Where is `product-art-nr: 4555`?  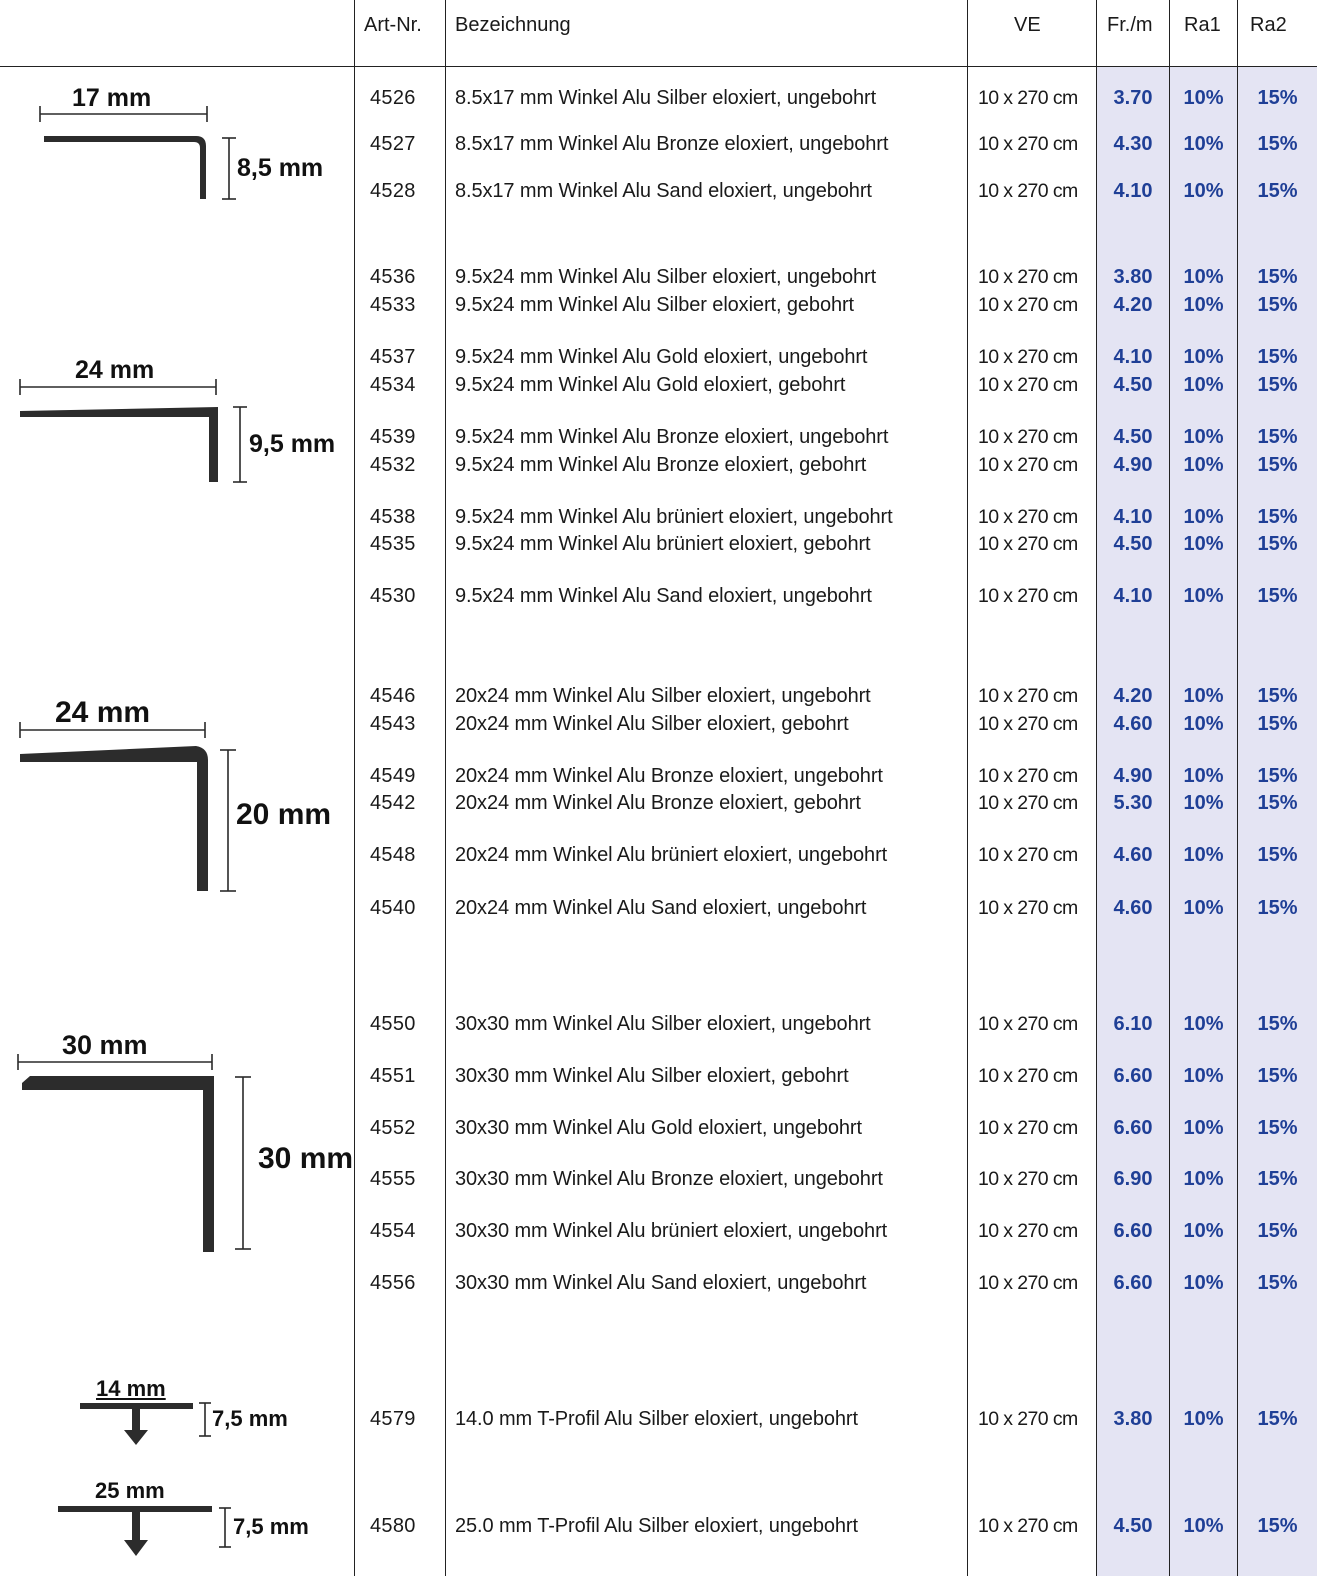 product-art-nr: 4555 is located at coordinates (393, 1179).